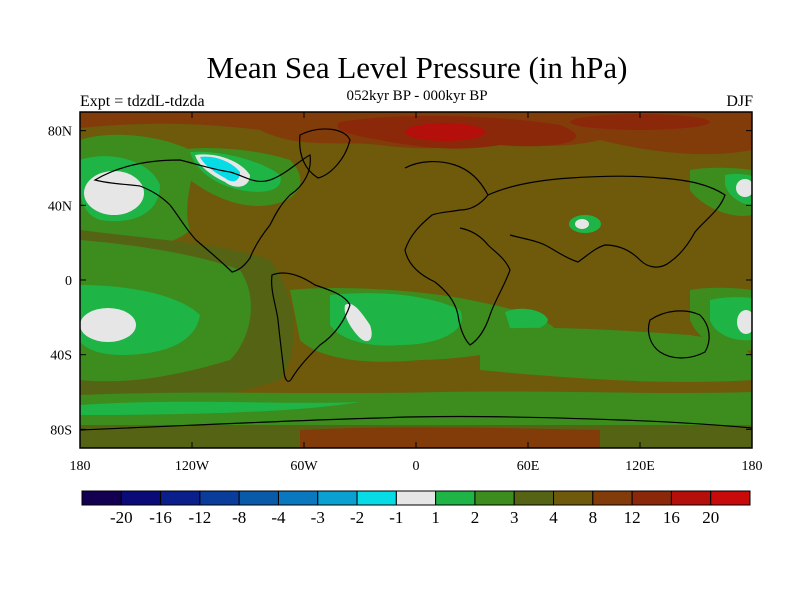 Image resolution: width=800 pixels, height=600 pixels. What do you see at coordinates (744, 188) in the screenshot?
I see `field-wpacific-min` at bounding box center [744, 188].